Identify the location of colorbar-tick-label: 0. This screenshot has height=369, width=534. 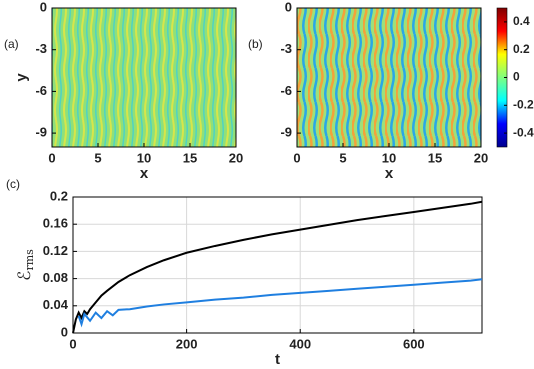
(516, 77).